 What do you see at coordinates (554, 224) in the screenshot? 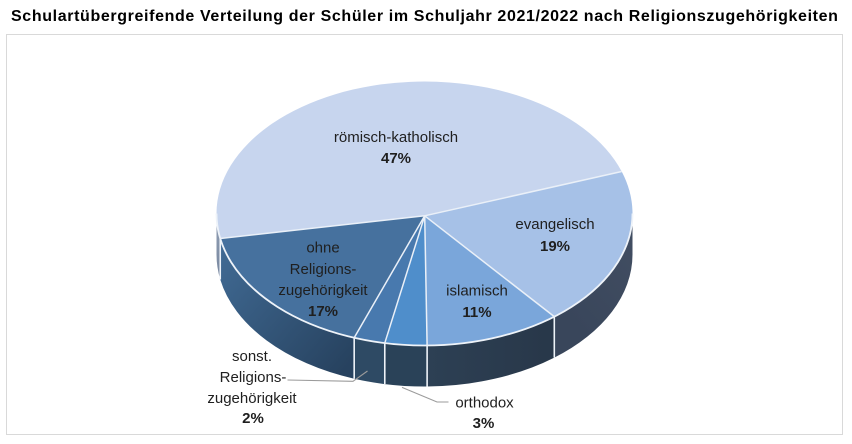
I see `svg-text: evangelisch` at bounding box center [554, 224].